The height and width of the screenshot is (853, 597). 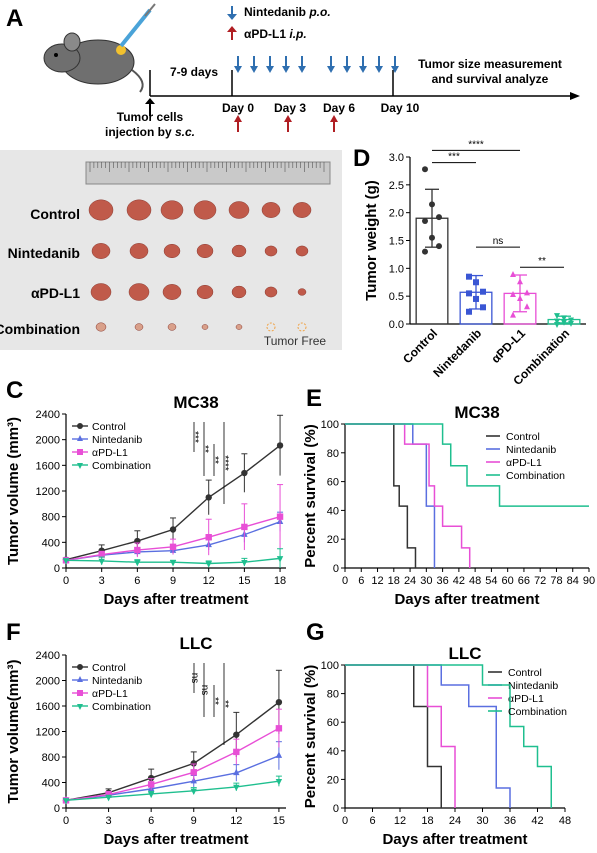 I want to click on series-3: Combination, so click(x=172, y=753).